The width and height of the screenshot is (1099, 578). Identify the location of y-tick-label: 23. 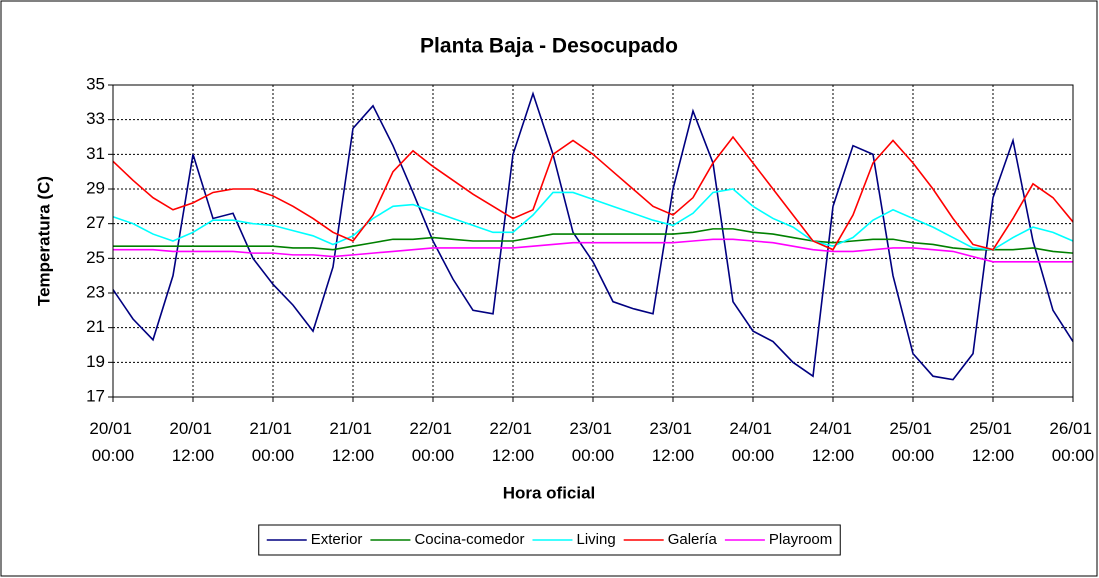
(95, 291).